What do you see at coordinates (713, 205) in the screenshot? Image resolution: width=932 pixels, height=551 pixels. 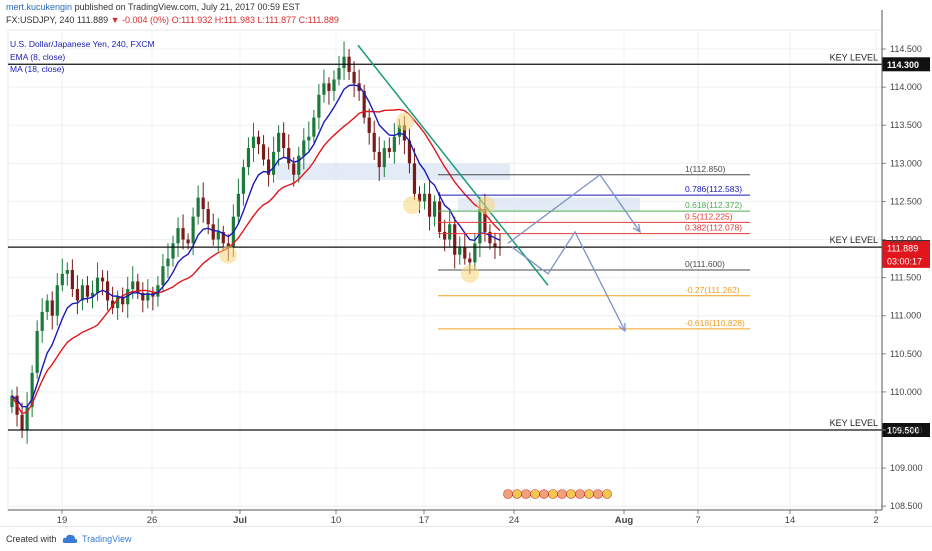 I see `fib-level-label: 0.618(112.372)` at bounding box center [713, 205].